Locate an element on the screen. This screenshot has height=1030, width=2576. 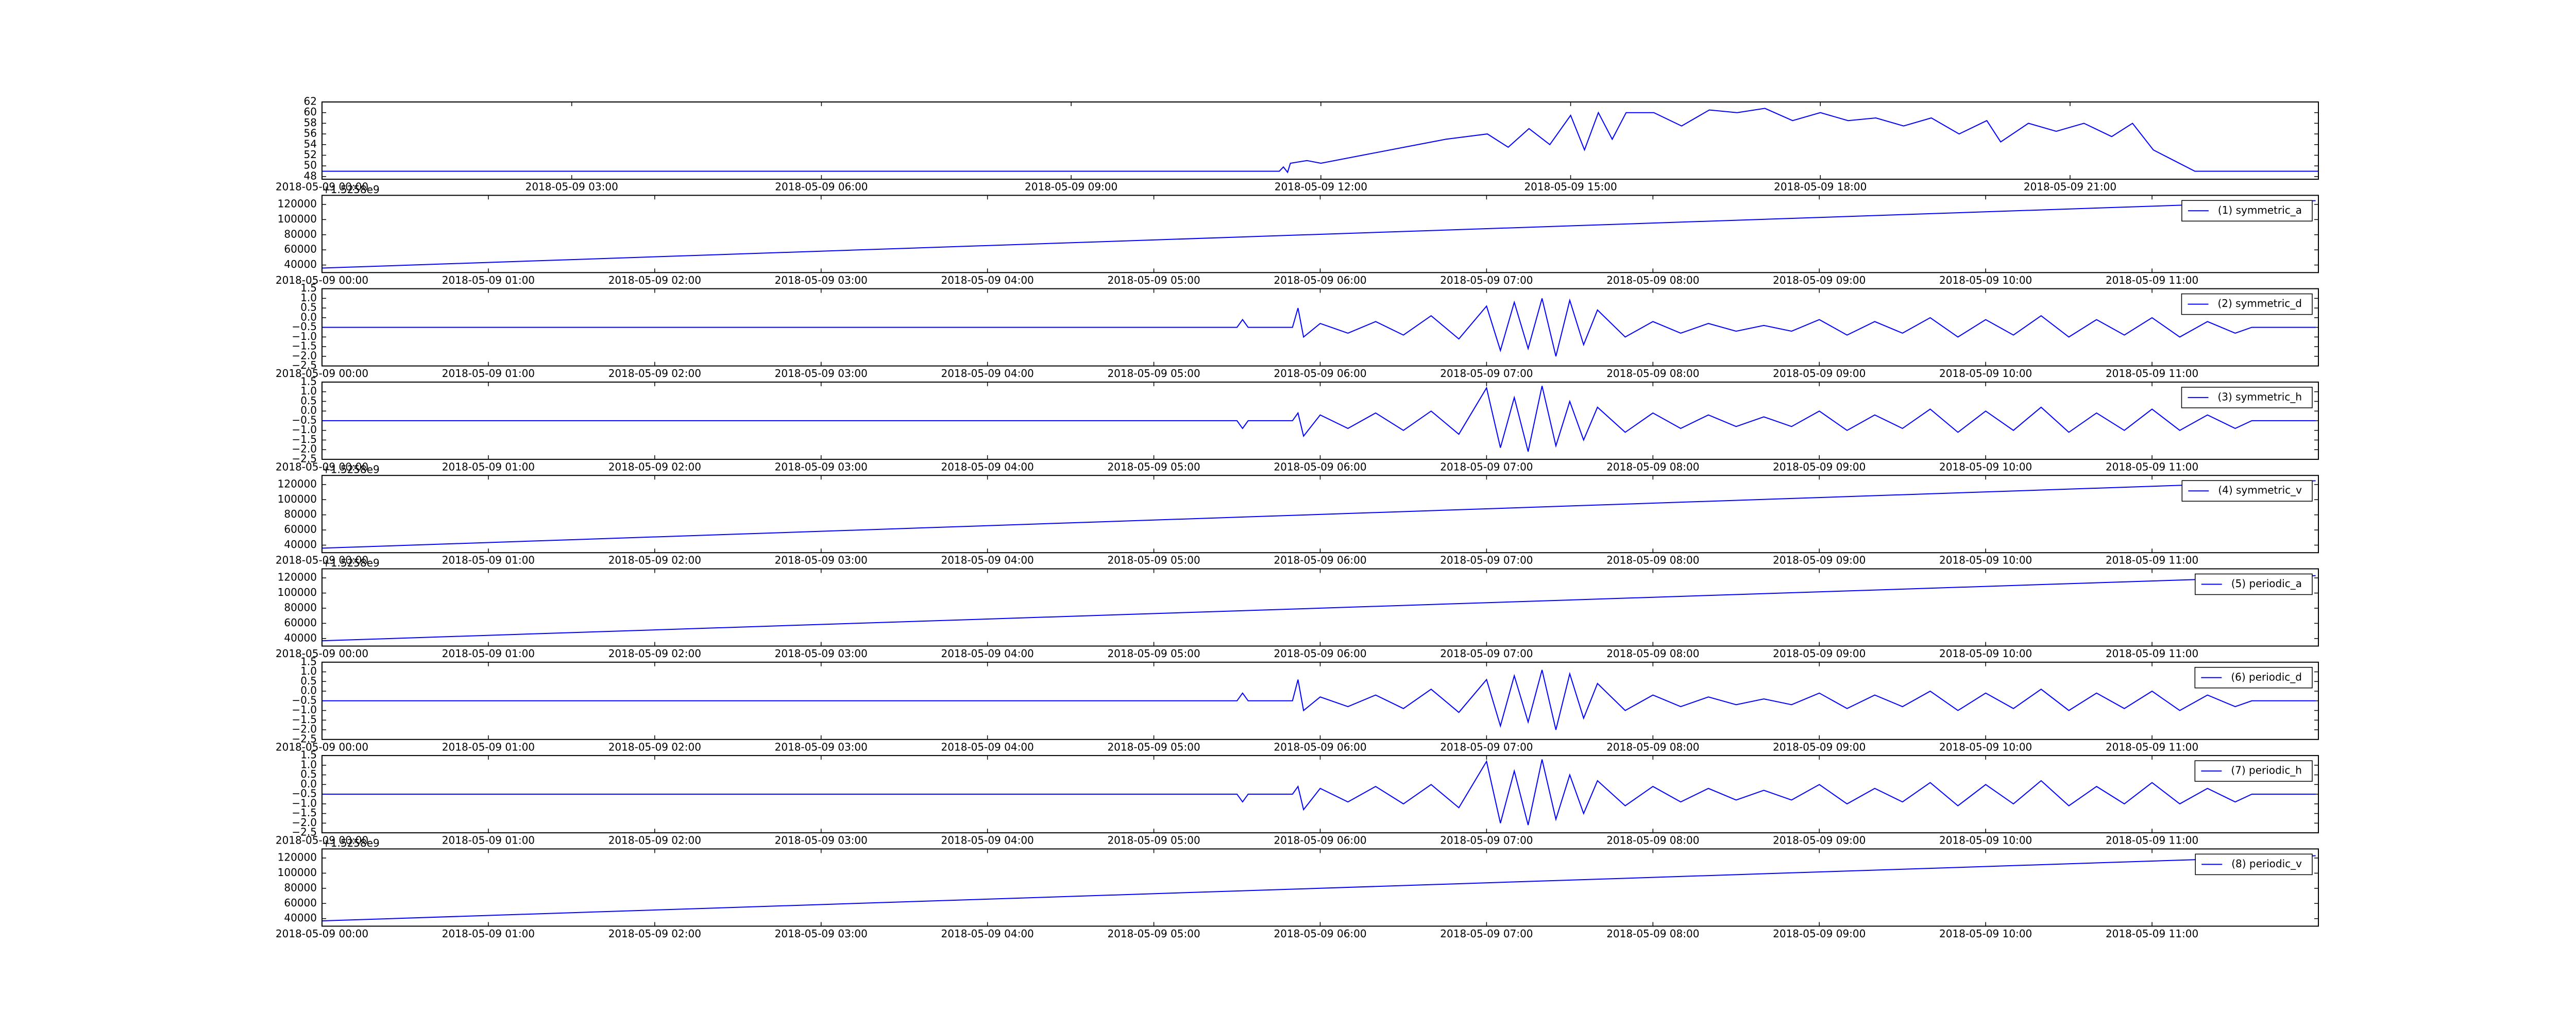
legend-label: (5) periodic_a is located at coordinates (2266, 583).